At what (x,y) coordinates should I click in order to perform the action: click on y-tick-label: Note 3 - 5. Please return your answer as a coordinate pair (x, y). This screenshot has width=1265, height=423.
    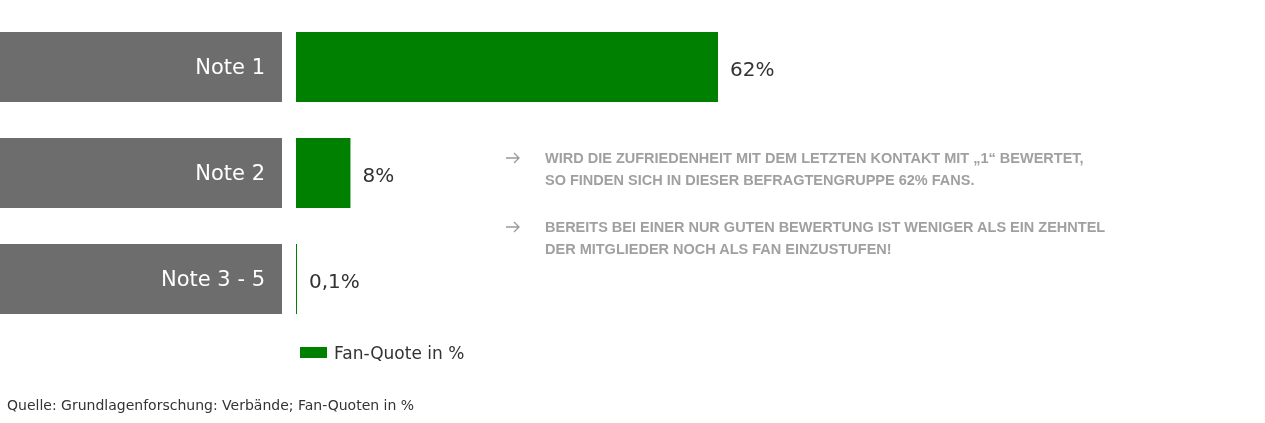
    Looking at the image, I should click on (212, 279).